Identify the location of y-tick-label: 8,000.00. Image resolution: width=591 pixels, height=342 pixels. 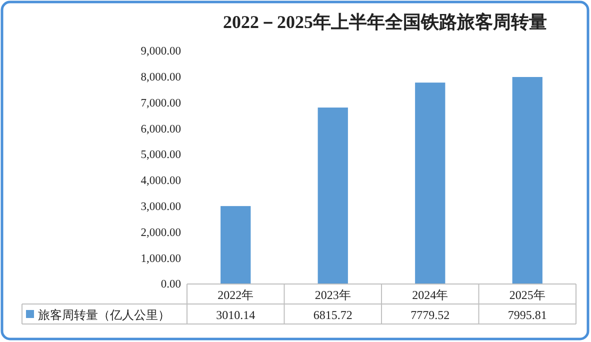
(161, 78).